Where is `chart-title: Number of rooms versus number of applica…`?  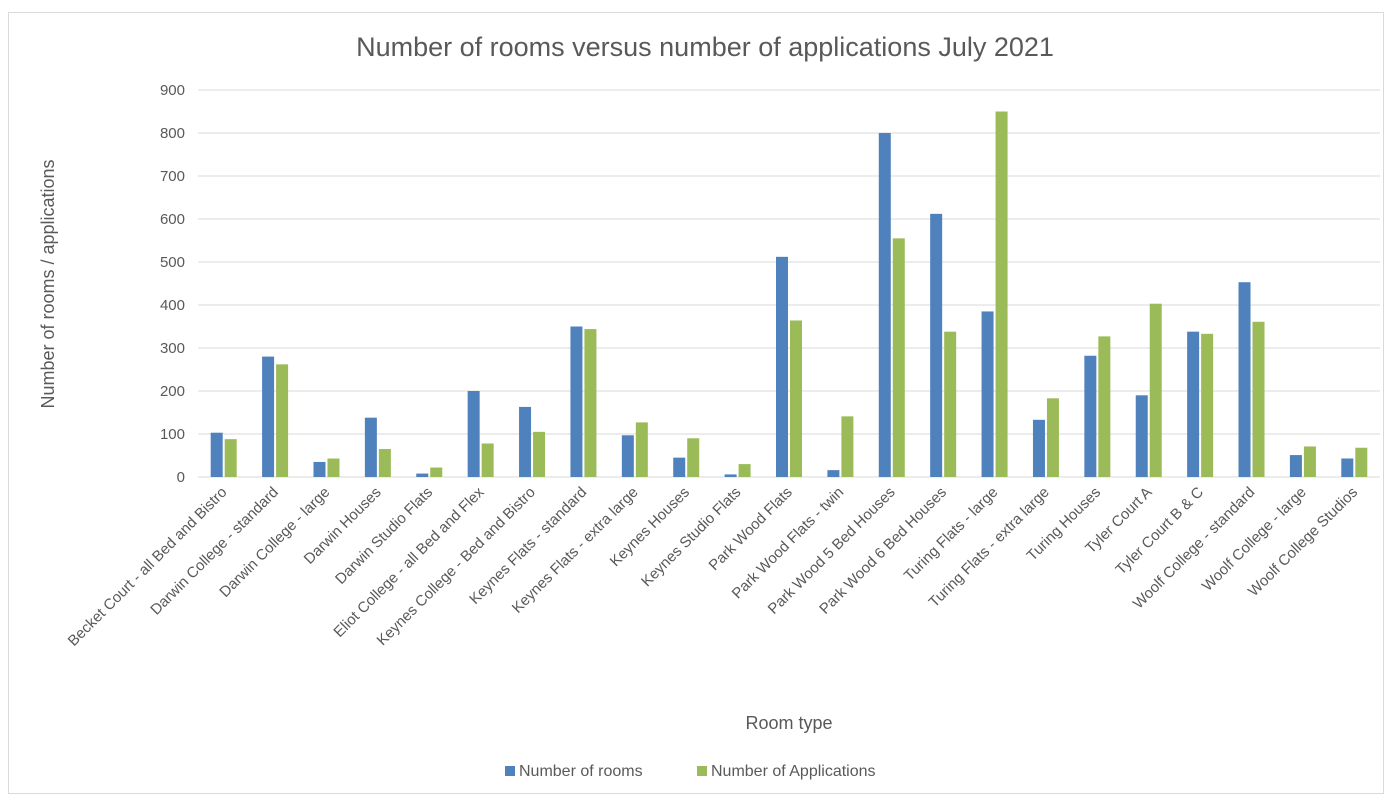
chart-title: Number of rooms versus number of applica… is located at coordinates (705, 47).